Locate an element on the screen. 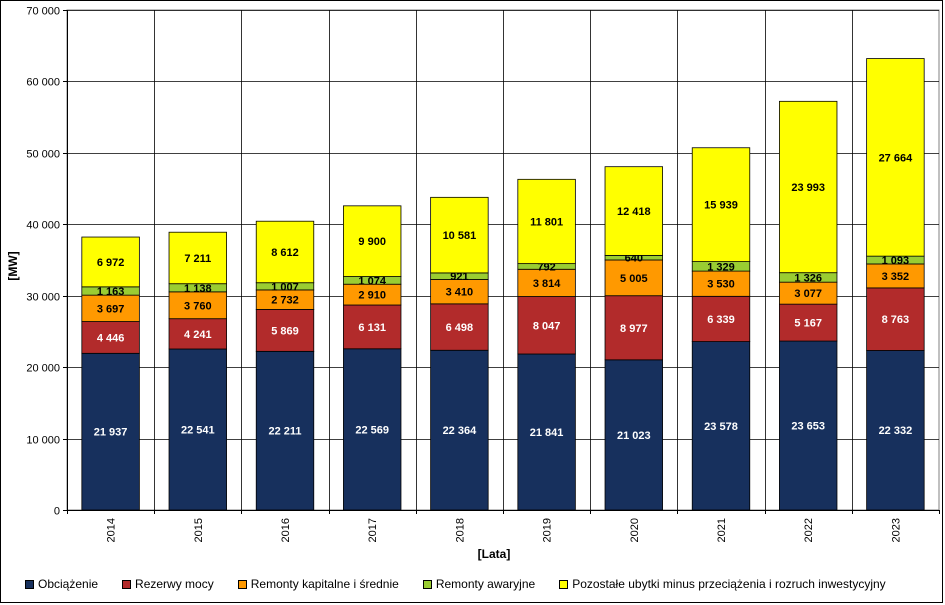  data-label: 3 410 is located at coordinates (460, 293).